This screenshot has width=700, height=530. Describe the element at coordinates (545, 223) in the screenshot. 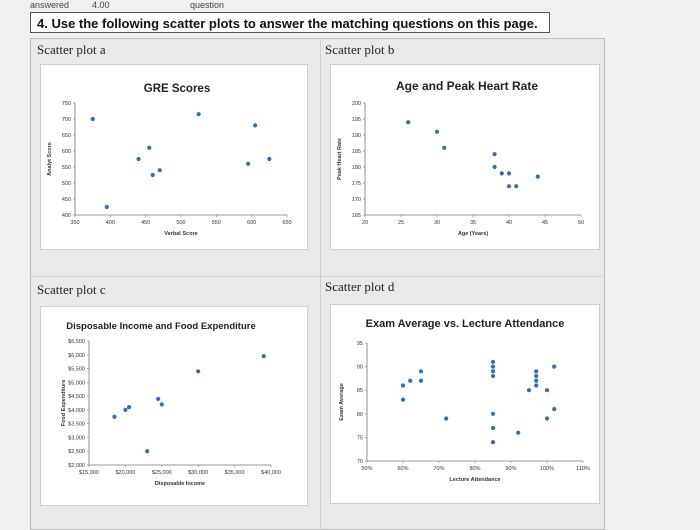

I see `chart-b-x-tick-label: 45` at that location.